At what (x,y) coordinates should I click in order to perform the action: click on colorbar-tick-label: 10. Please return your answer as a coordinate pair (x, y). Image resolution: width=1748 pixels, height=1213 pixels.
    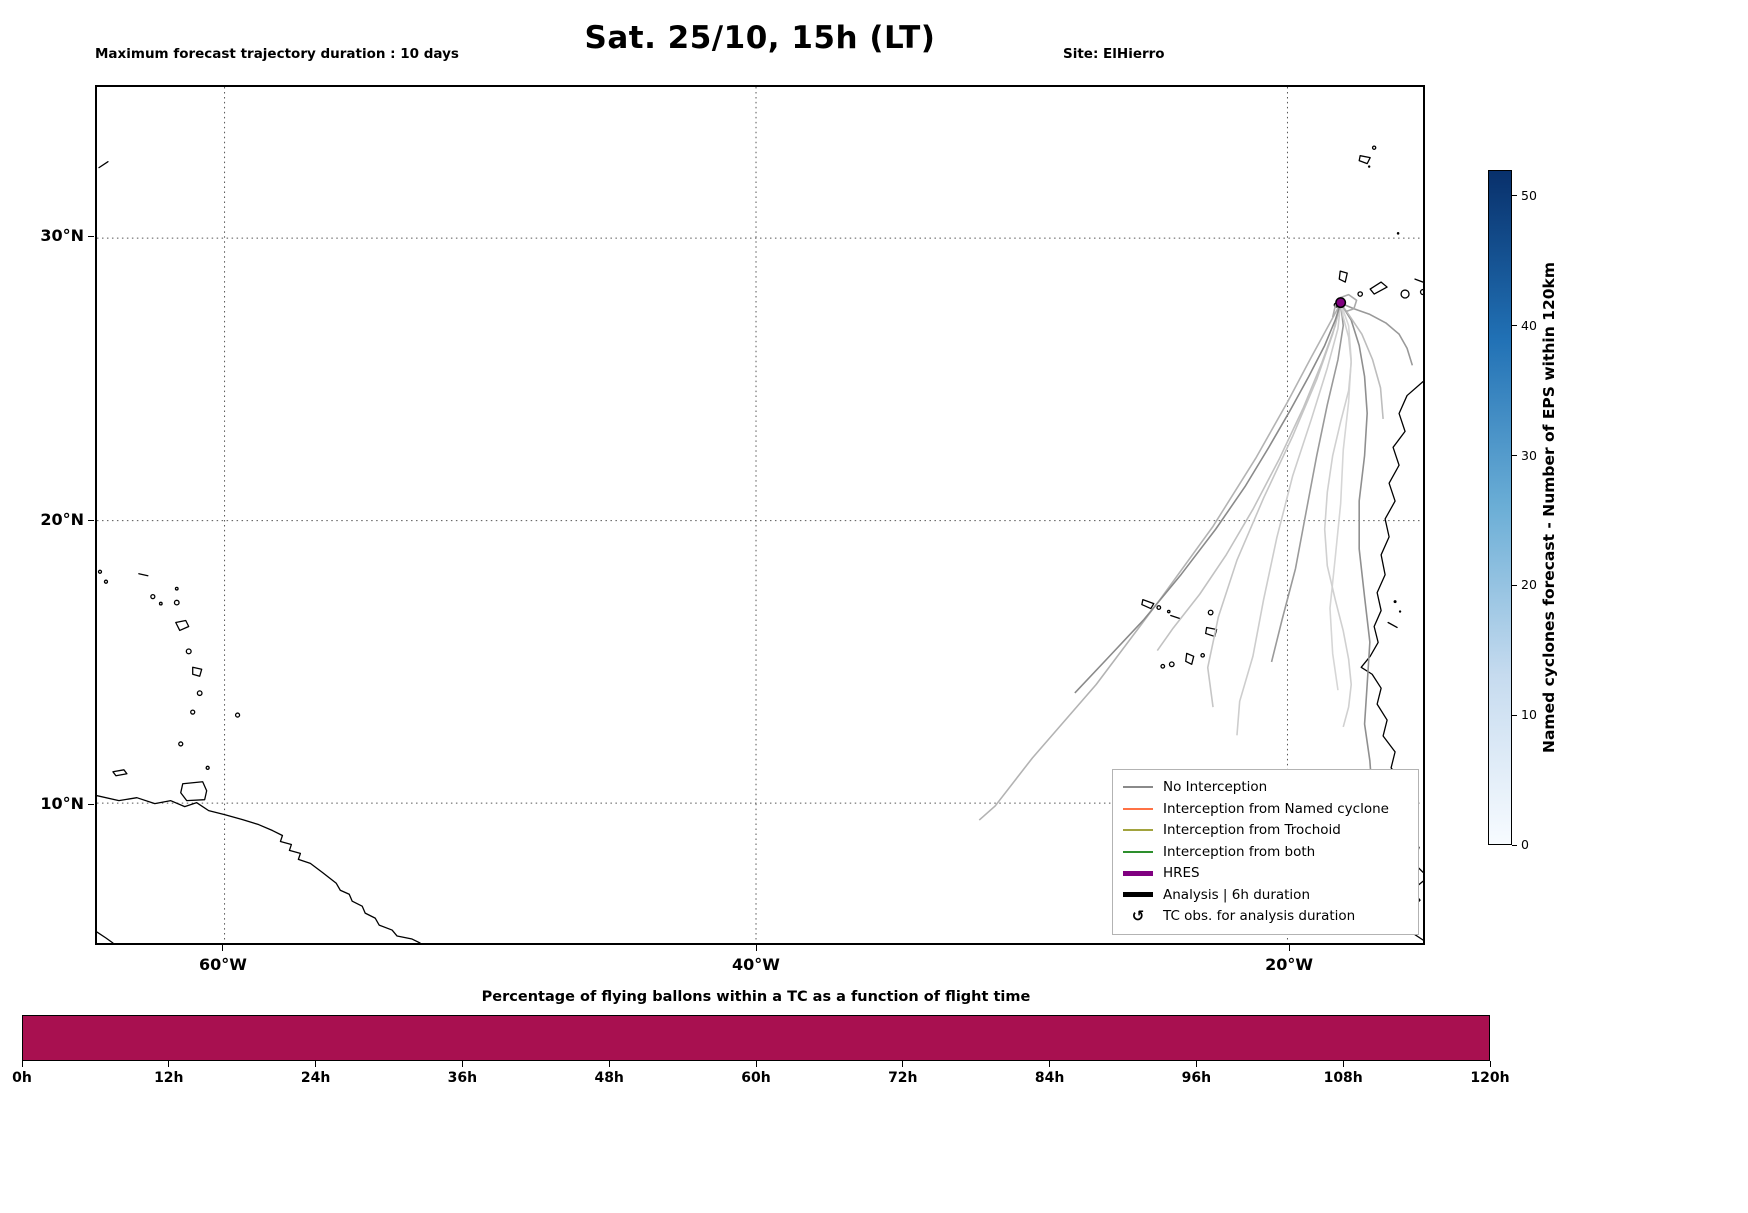
    Looking at the image, I should click on (1529, 715).